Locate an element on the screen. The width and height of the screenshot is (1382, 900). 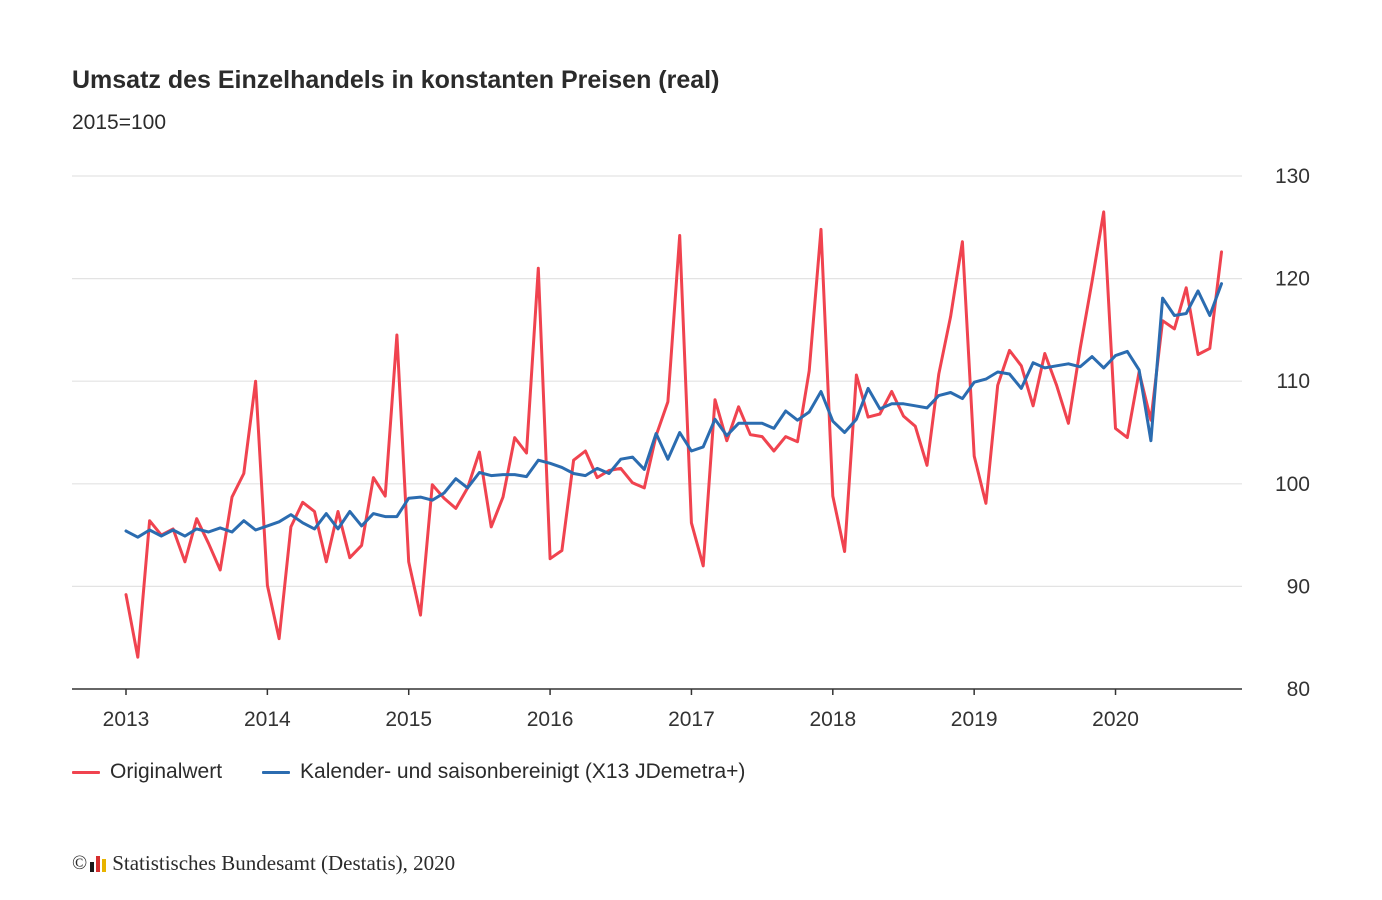
y-tick-label: 130 is located at coordinates (1292, 176).